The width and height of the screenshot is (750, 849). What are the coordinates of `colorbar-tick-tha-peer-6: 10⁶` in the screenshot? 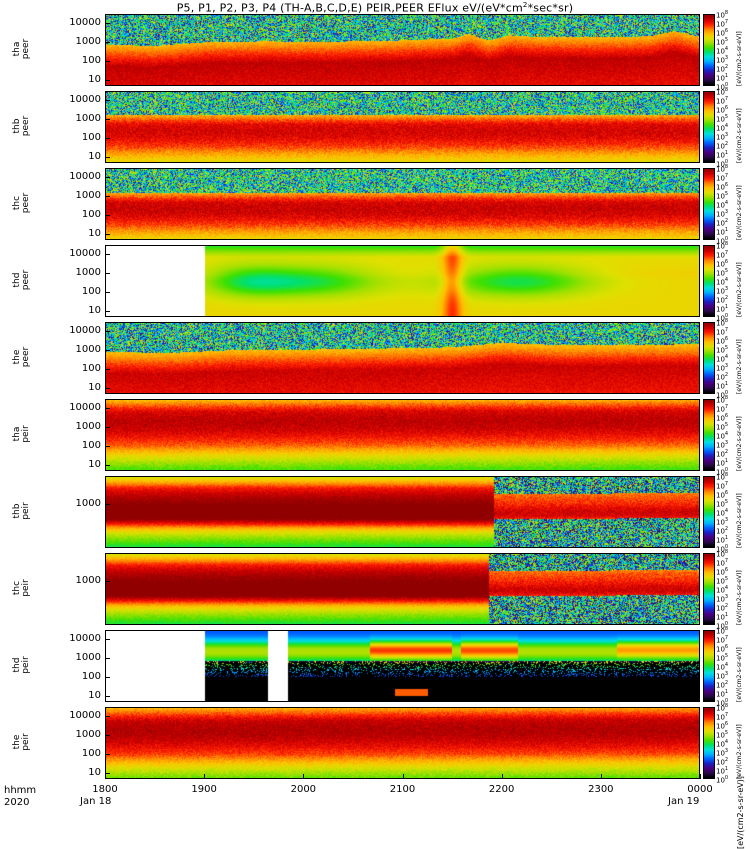 It's located at (722, 33).